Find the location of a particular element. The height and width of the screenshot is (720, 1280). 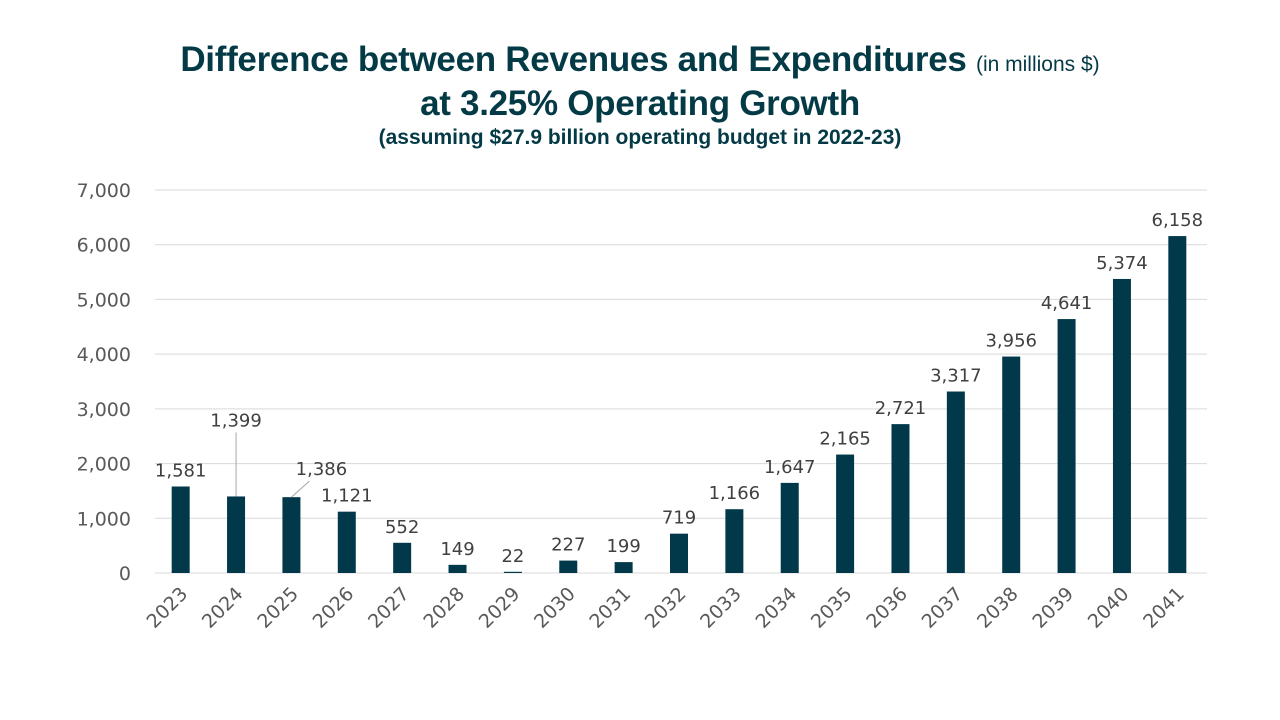

chart-title-unit: (in millions $) is located at coordinates (1037, 64).